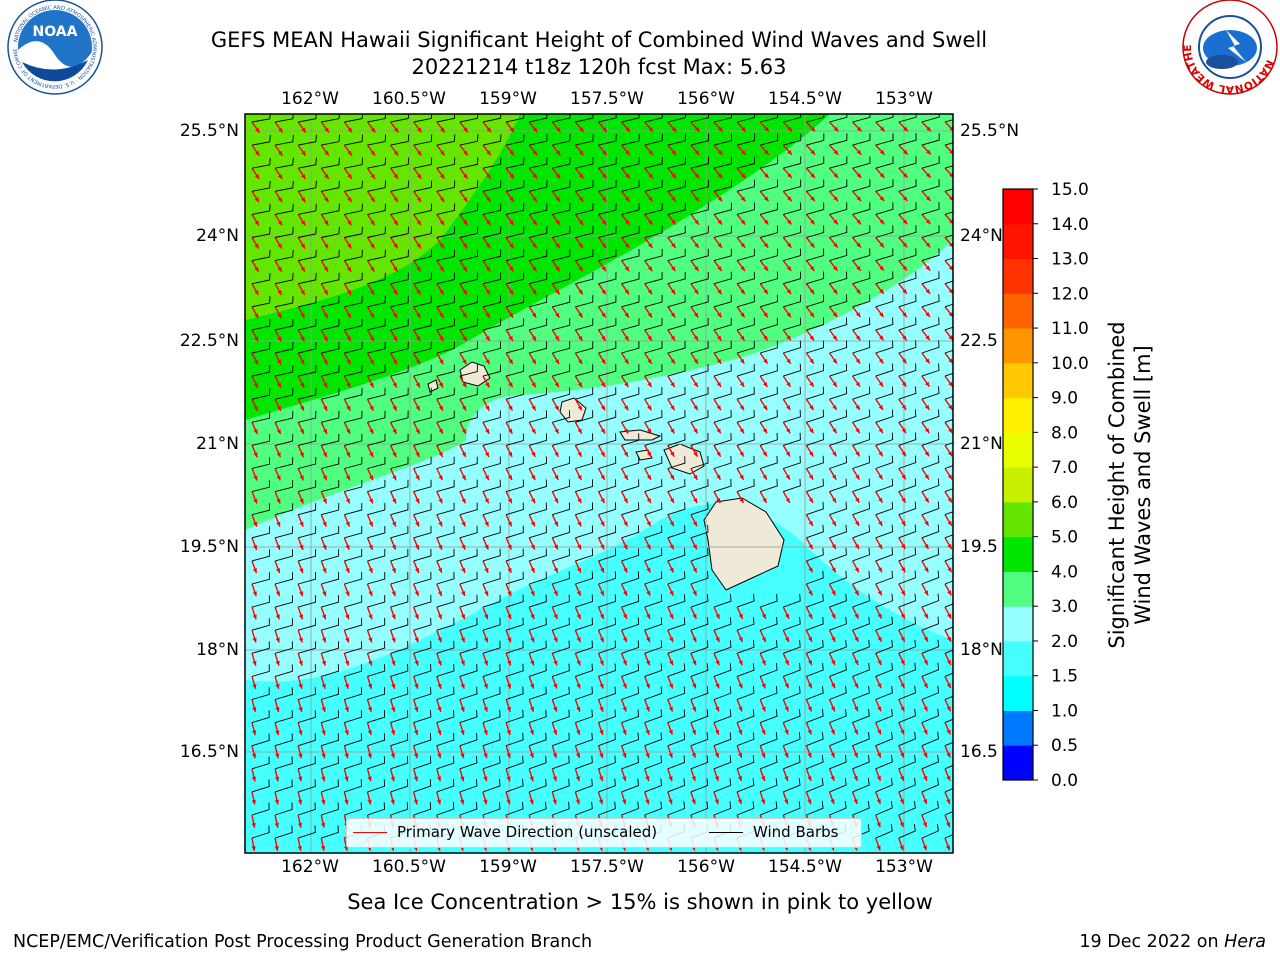 This screenshot has width=1280, height=960. I want to click on colorbar-tick-label: 0.0, so click(1064, 781).